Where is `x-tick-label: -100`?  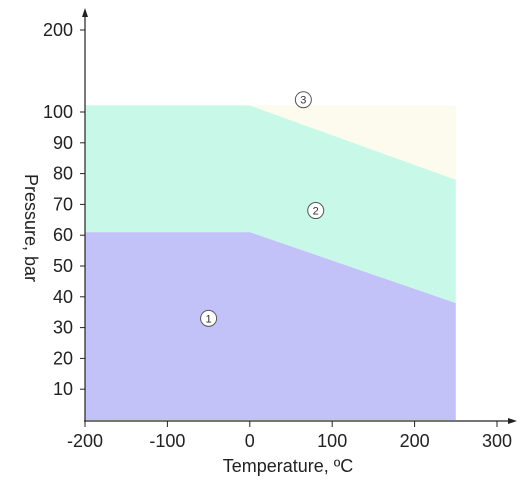
x-tick-label: -100 is located at coordinates (167, 441).